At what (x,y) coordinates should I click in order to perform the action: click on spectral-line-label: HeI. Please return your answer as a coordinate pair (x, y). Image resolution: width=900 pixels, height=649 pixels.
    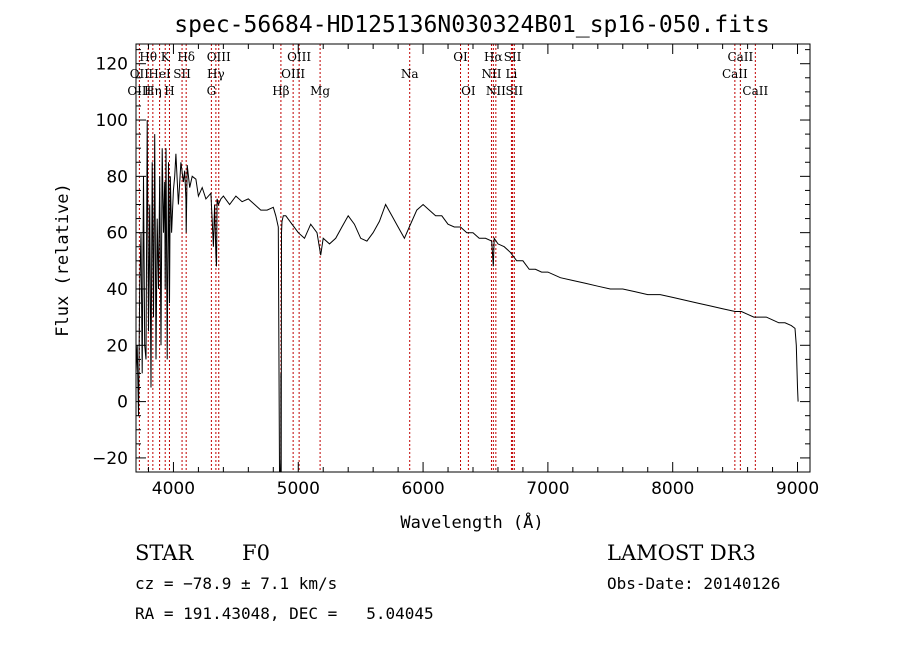
    Looking at the image, I should click on (159, 74).